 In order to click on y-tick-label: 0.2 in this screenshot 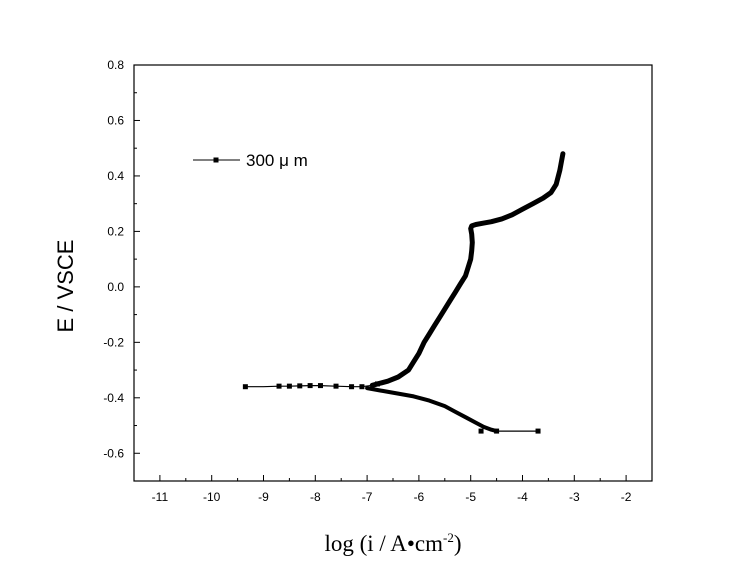, I will do `click(115, 231)`.